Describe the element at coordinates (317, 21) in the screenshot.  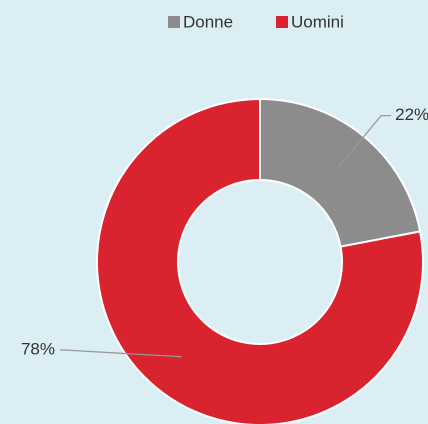
I see `legend-label: Uomini` at that location.